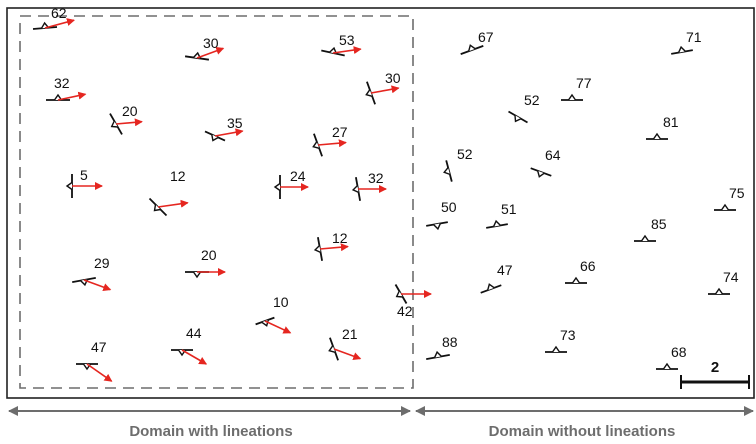 The height and width of the screenshot is (444, 756). Describe the element at coordinates (496, 278) in the screenshot. I see `foliation-symbol: 47` at that location.